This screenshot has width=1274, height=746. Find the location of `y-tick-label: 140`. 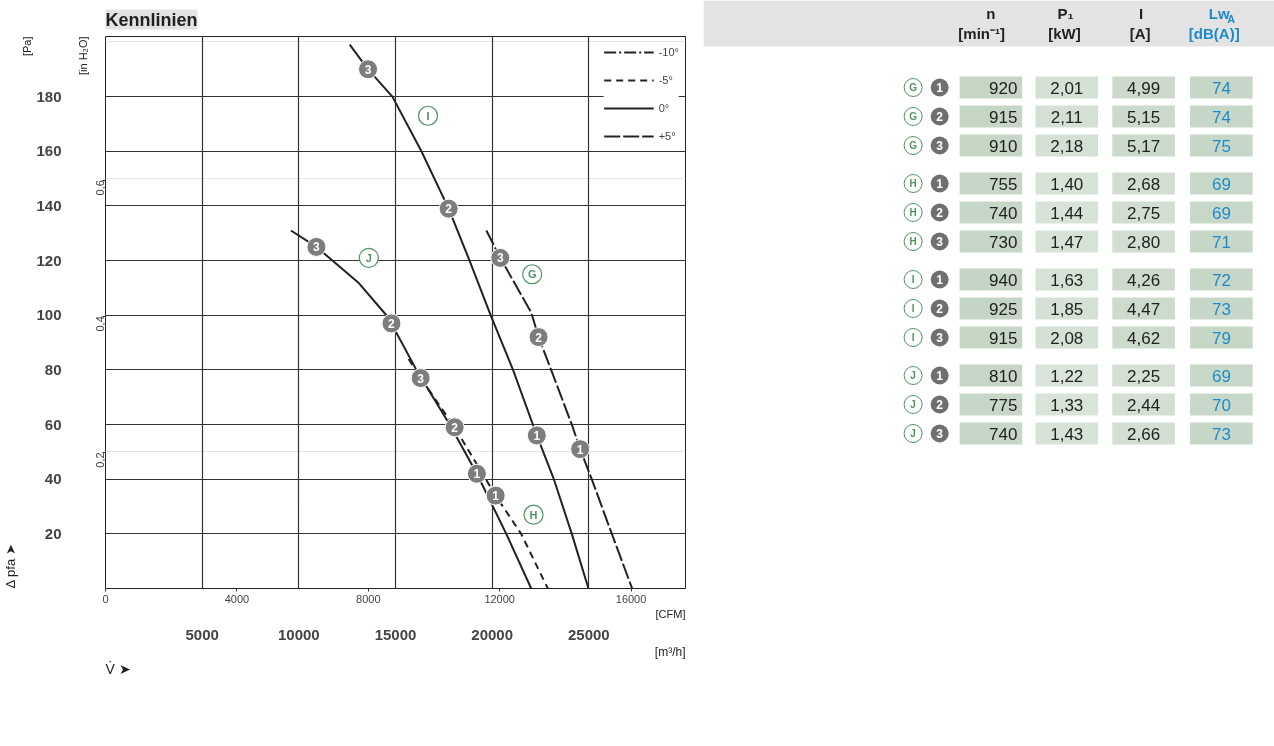

y-tick-label: 140 is located at coordinates (49, 205).